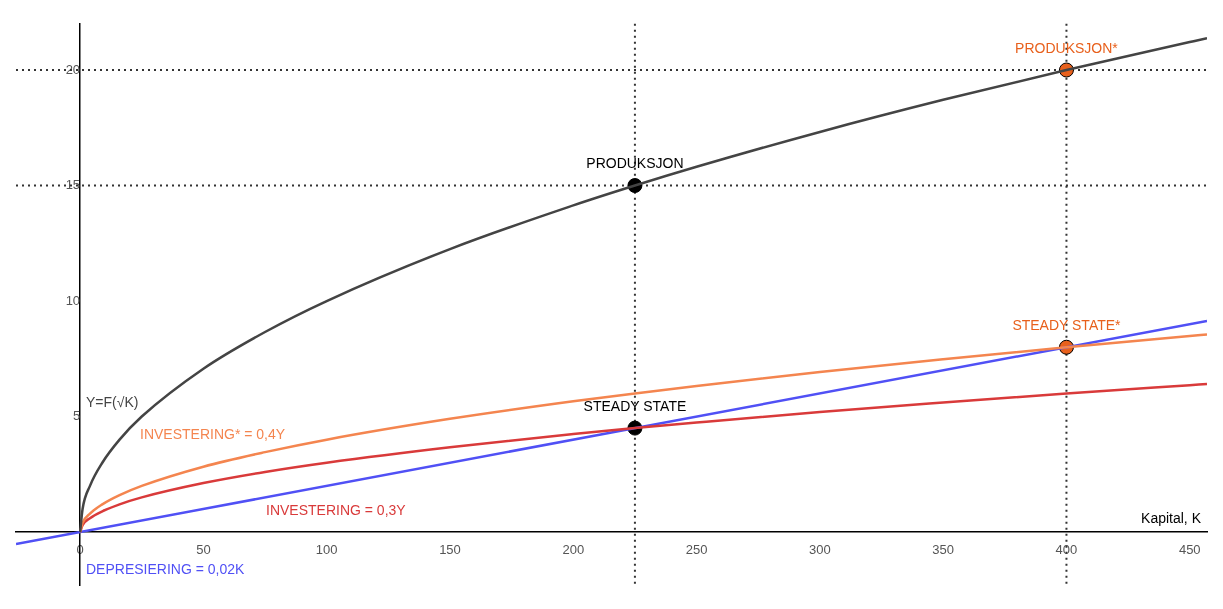  Describe the element at coordinates (943, 550) in the screenshot. I see `x-tick-label: 350` at that location.